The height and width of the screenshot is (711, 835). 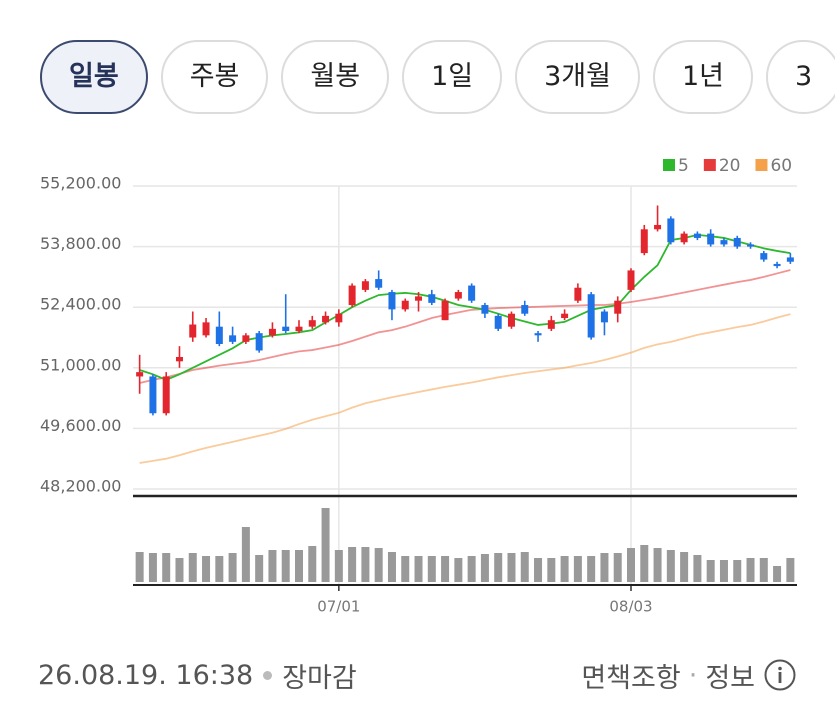 I want to click on period-tab: 3, so click(x=800, y=77).